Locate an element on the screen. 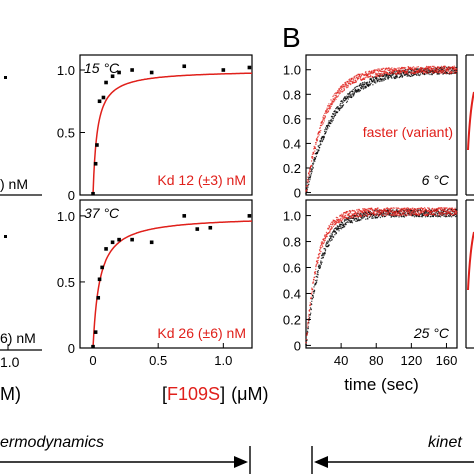 Image resolution: width=474 pixels, height=474 pixels. x-tick-label: 120 is located at coordinates (411, 360).